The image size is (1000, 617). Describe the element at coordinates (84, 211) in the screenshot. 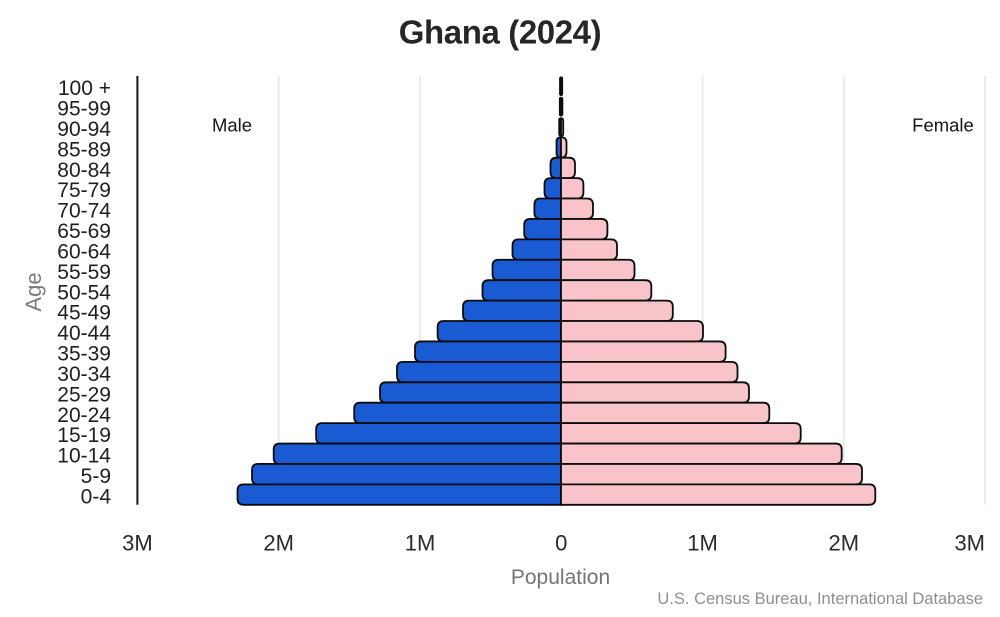

I see `svg-text: 70-74` at that location.